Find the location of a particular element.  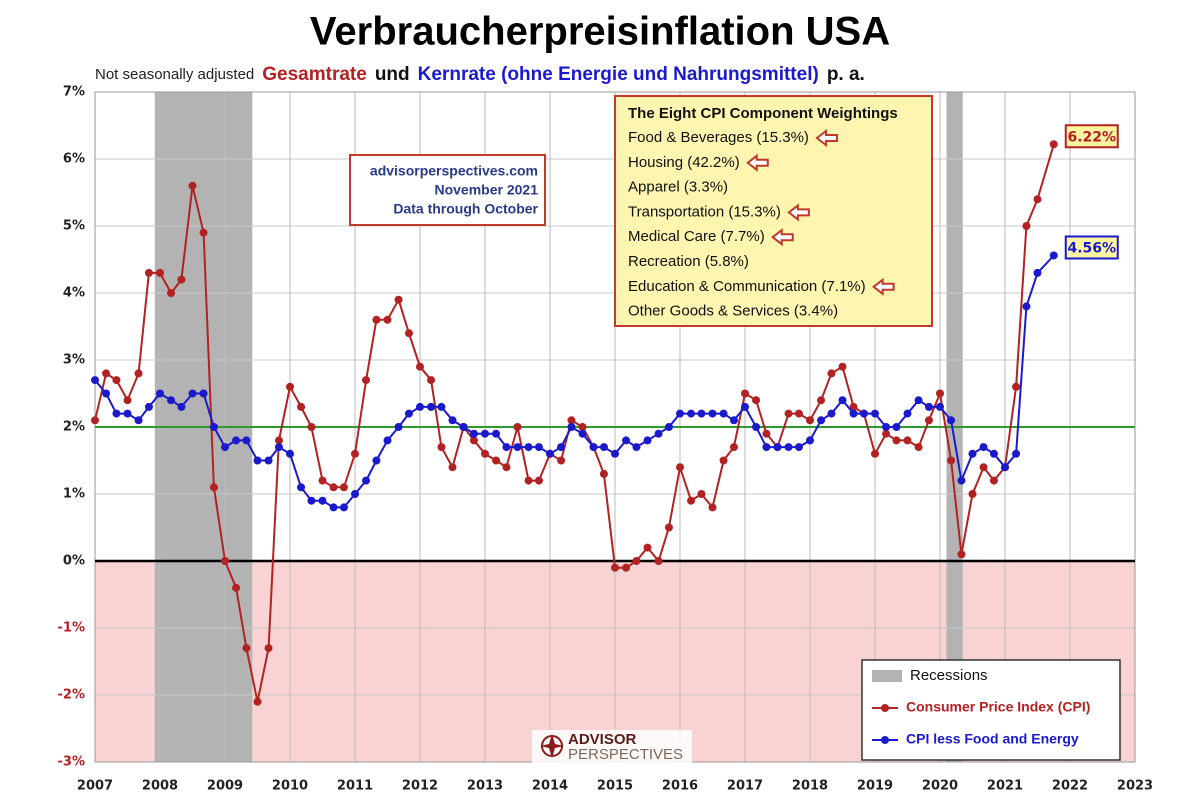

legend-box is located at coordinates (991, 710).